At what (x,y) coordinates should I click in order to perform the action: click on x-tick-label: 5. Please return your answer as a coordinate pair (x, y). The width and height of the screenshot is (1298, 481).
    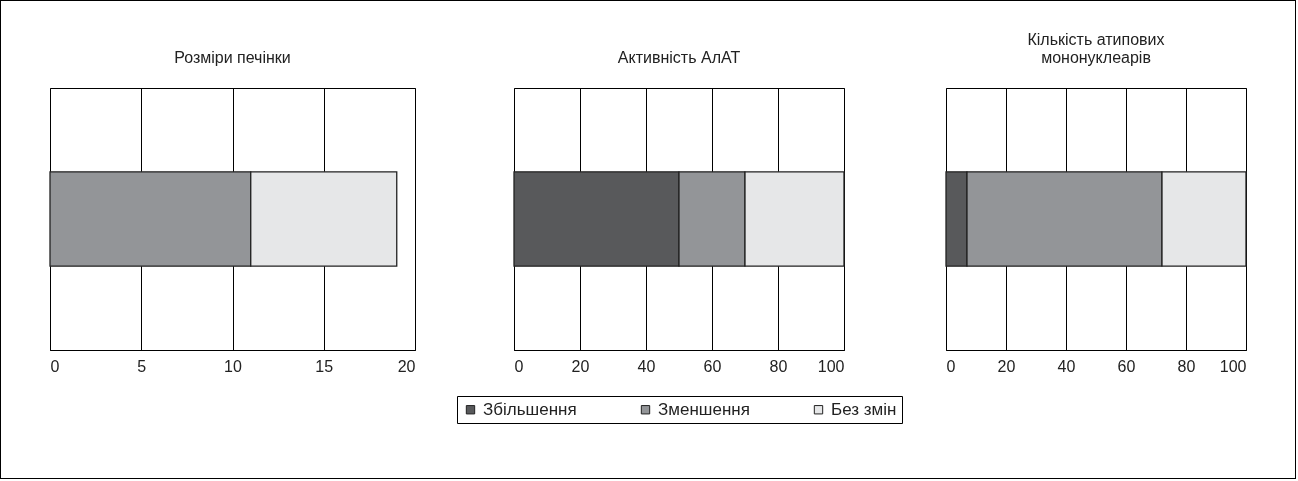
    Looking at the image, I should click on (142, 366).